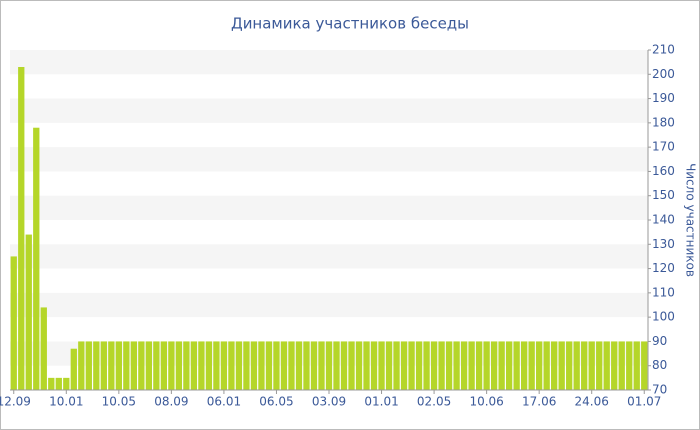  What do you see at coordinates (350, 24) in the screenshot?
I see `chart-title: Динамика участников беседы` at bounding box center [350, 24].